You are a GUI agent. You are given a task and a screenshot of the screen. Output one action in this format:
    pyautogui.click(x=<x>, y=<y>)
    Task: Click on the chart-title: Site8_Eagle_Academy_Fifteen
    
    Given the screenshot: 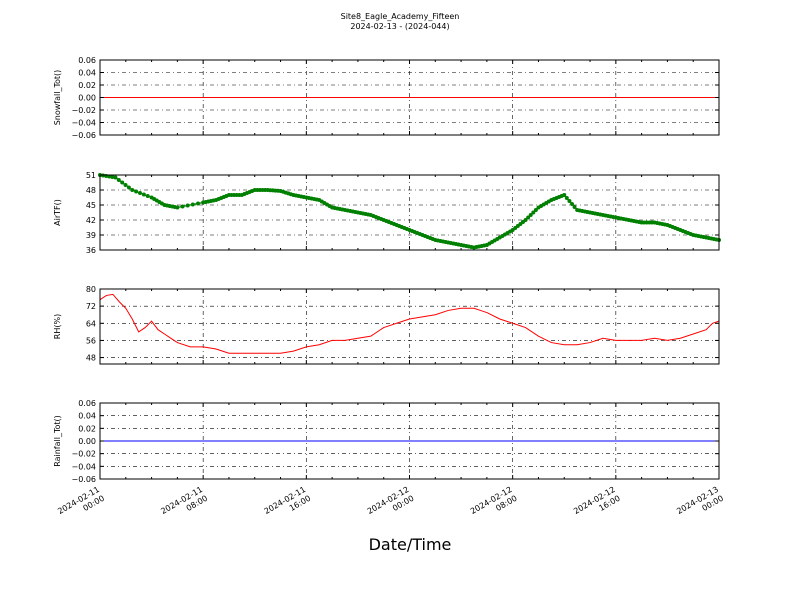 What is the action you would take?
    pyautogui.click(x=400, y=16)
    